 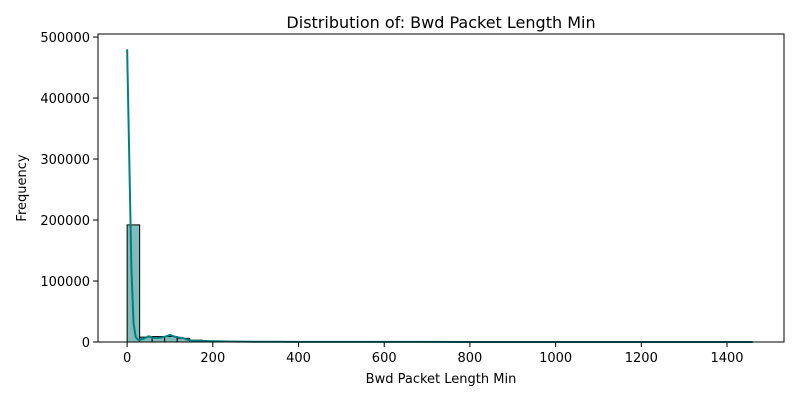 I want to click on y-axis-label: Frequency, so click(x=22, y=187).